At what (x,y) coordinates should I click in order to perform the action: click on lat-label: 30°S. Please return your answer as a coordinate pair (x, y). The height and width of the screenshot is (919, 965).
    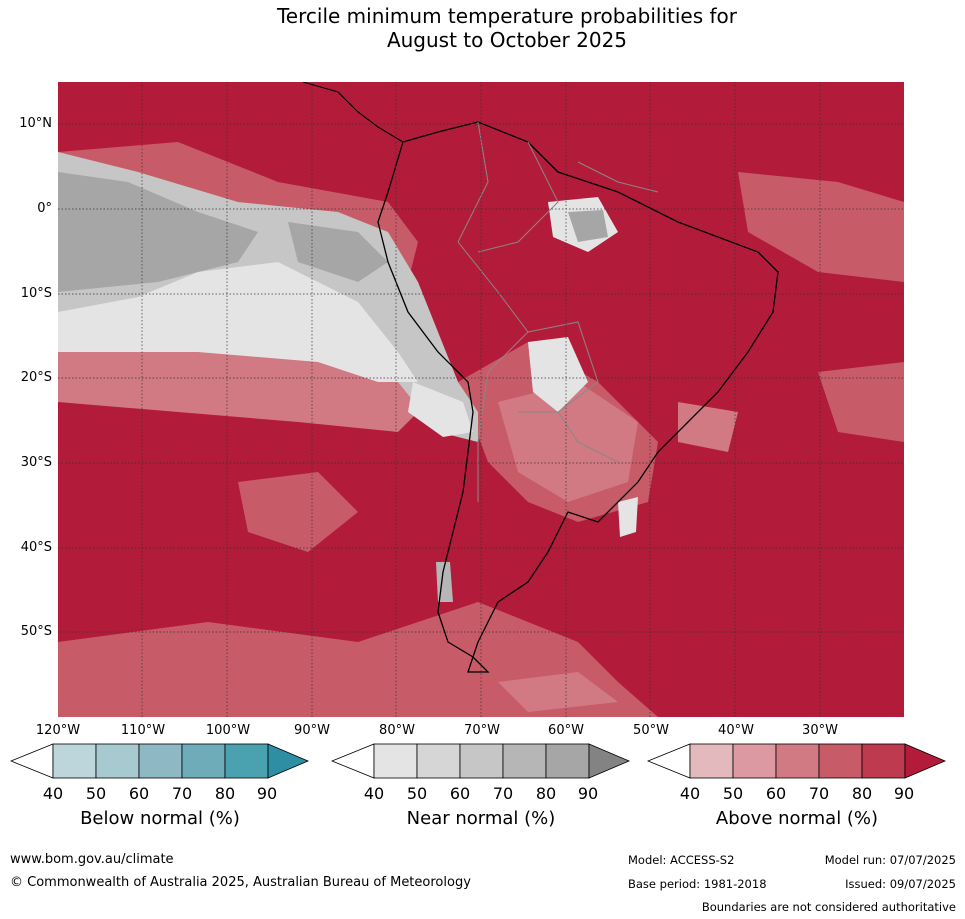
    Looking at the image, I should click on (36, 462).